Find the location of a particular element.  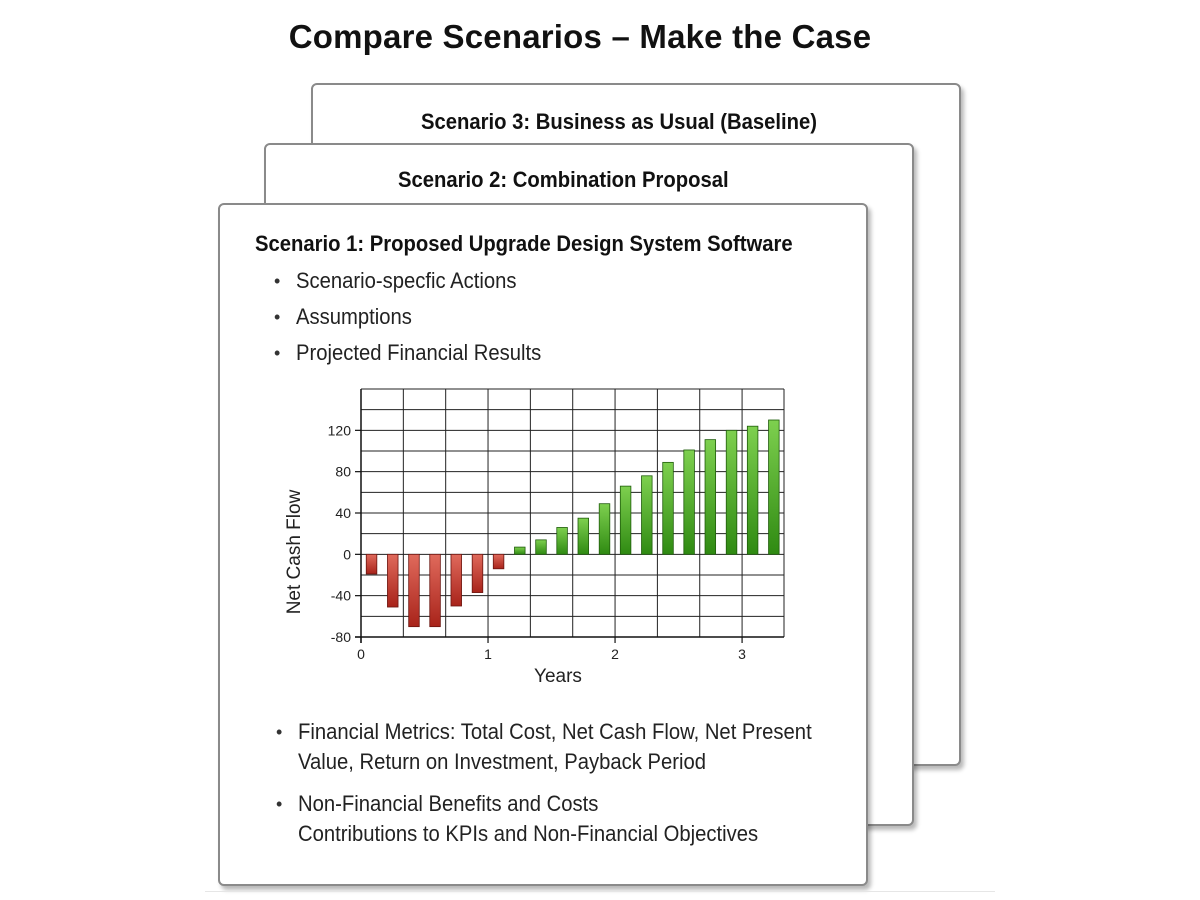

bullet-item: • Scenario-specfic Actions is located at coordinates (416, 281).